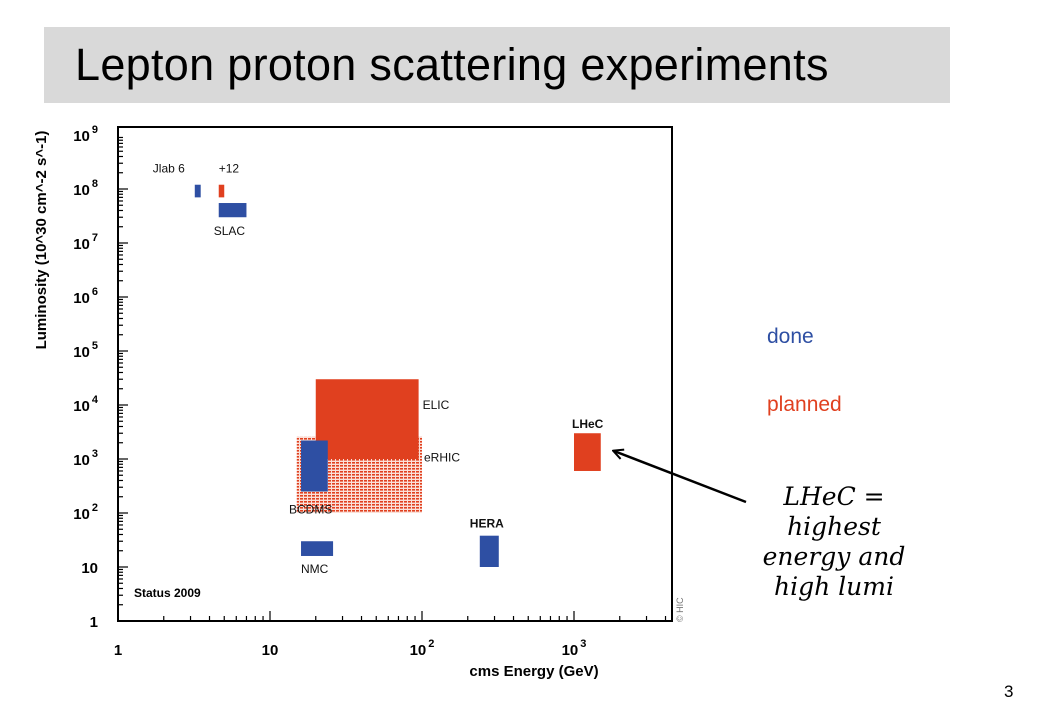 The image size is (1040, 720). Describe the element at coordinates (85, 242) in the screenshot. I see `y-tick-label: 10 7` at that location.